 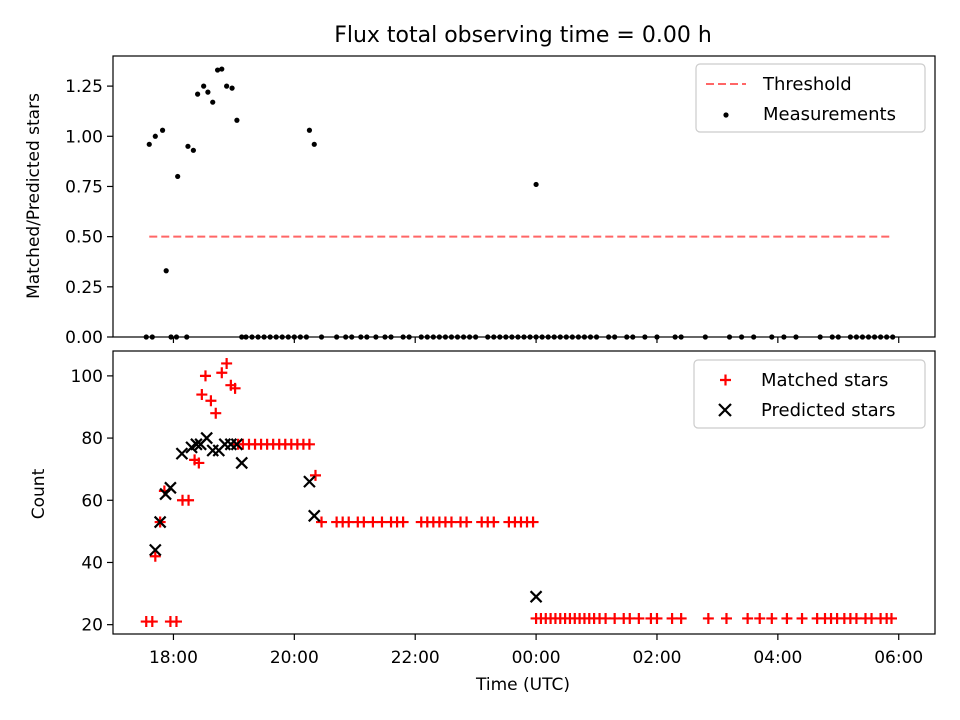 I want to click on legend-measurements-swatch, so click(x=726, y=115).